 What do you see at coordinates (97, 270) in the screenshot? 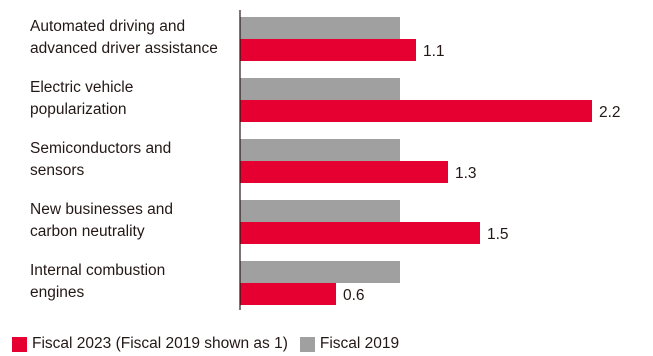
I see `category-label-line: Internal combustion` at bounding box center [97, 270].